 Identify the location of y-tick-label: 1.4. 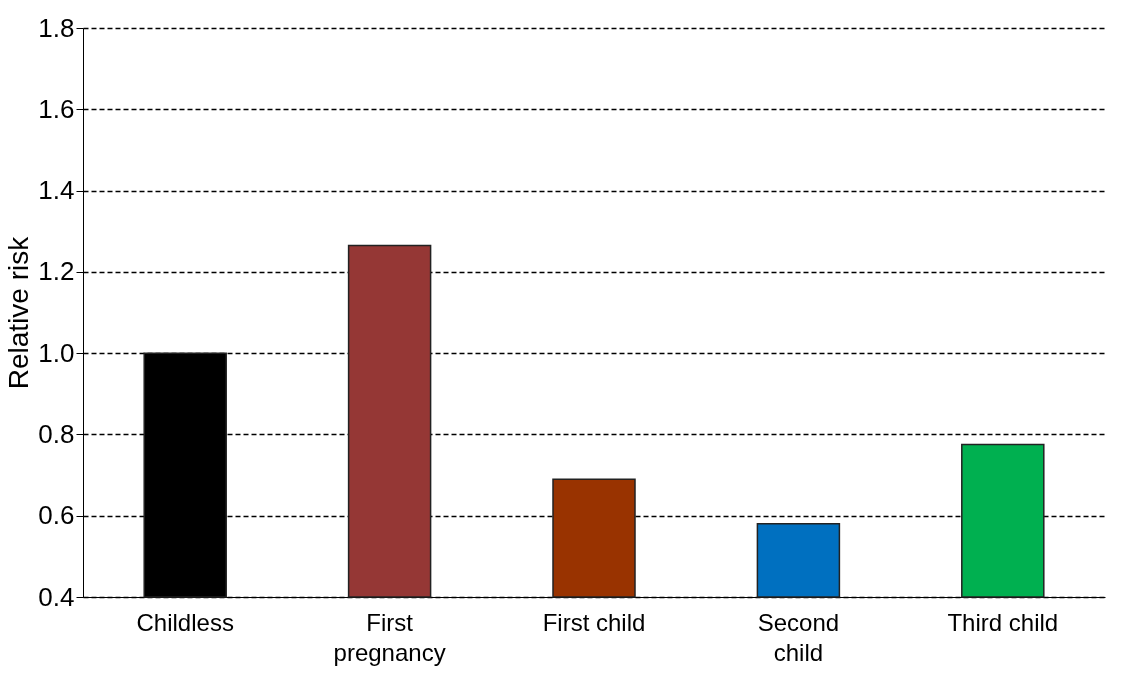
(56, 190).